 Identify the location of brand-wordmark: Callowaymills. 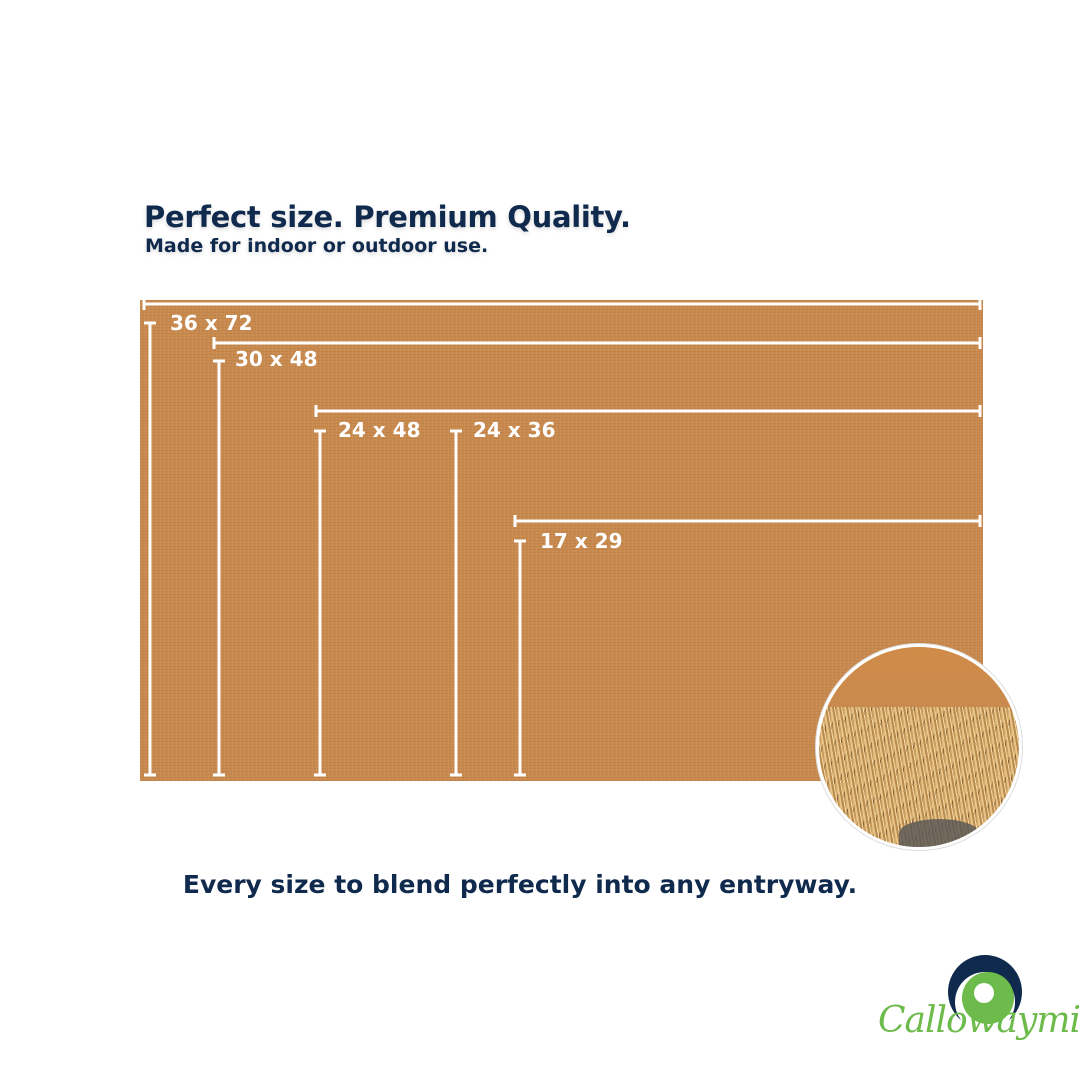
(979, 1020).